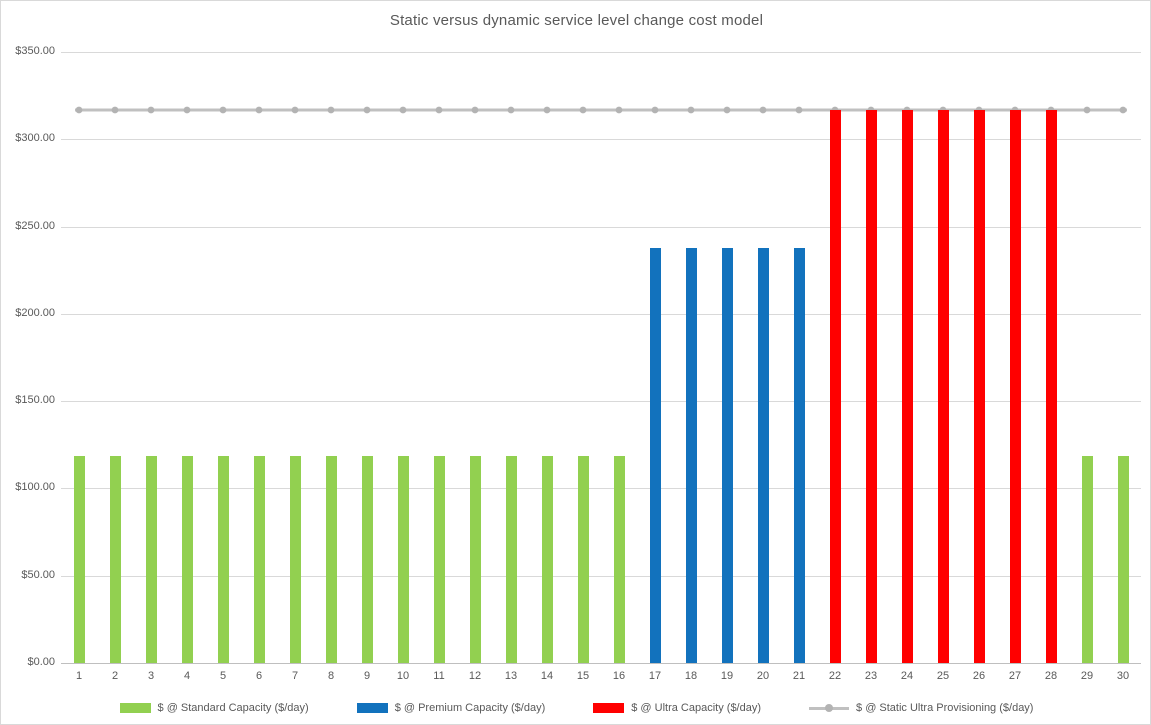 The height and width of the screenshot is (725, 1151). What do you see at coordinates (619, 676) in the screenshot?
I see `x-tick-label: 16` at bounding box center [619, 676].